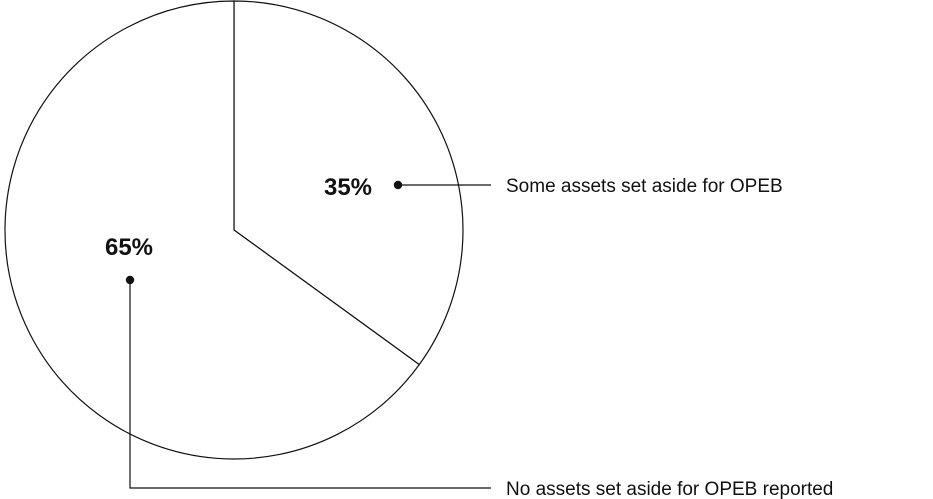  Describe the element at coordinates (669, 489) in the screenshot. I see `slice-label-no-assets: No assets set aside for OPEB reported` at that location.